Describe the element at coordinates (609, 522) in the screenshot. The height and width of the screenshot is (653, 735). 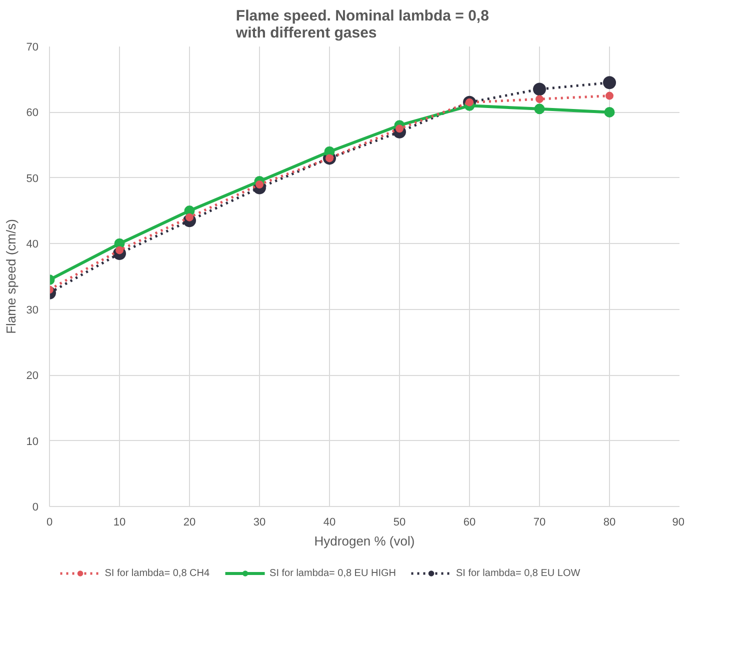
I see `x-tick-label: 80` at that location.